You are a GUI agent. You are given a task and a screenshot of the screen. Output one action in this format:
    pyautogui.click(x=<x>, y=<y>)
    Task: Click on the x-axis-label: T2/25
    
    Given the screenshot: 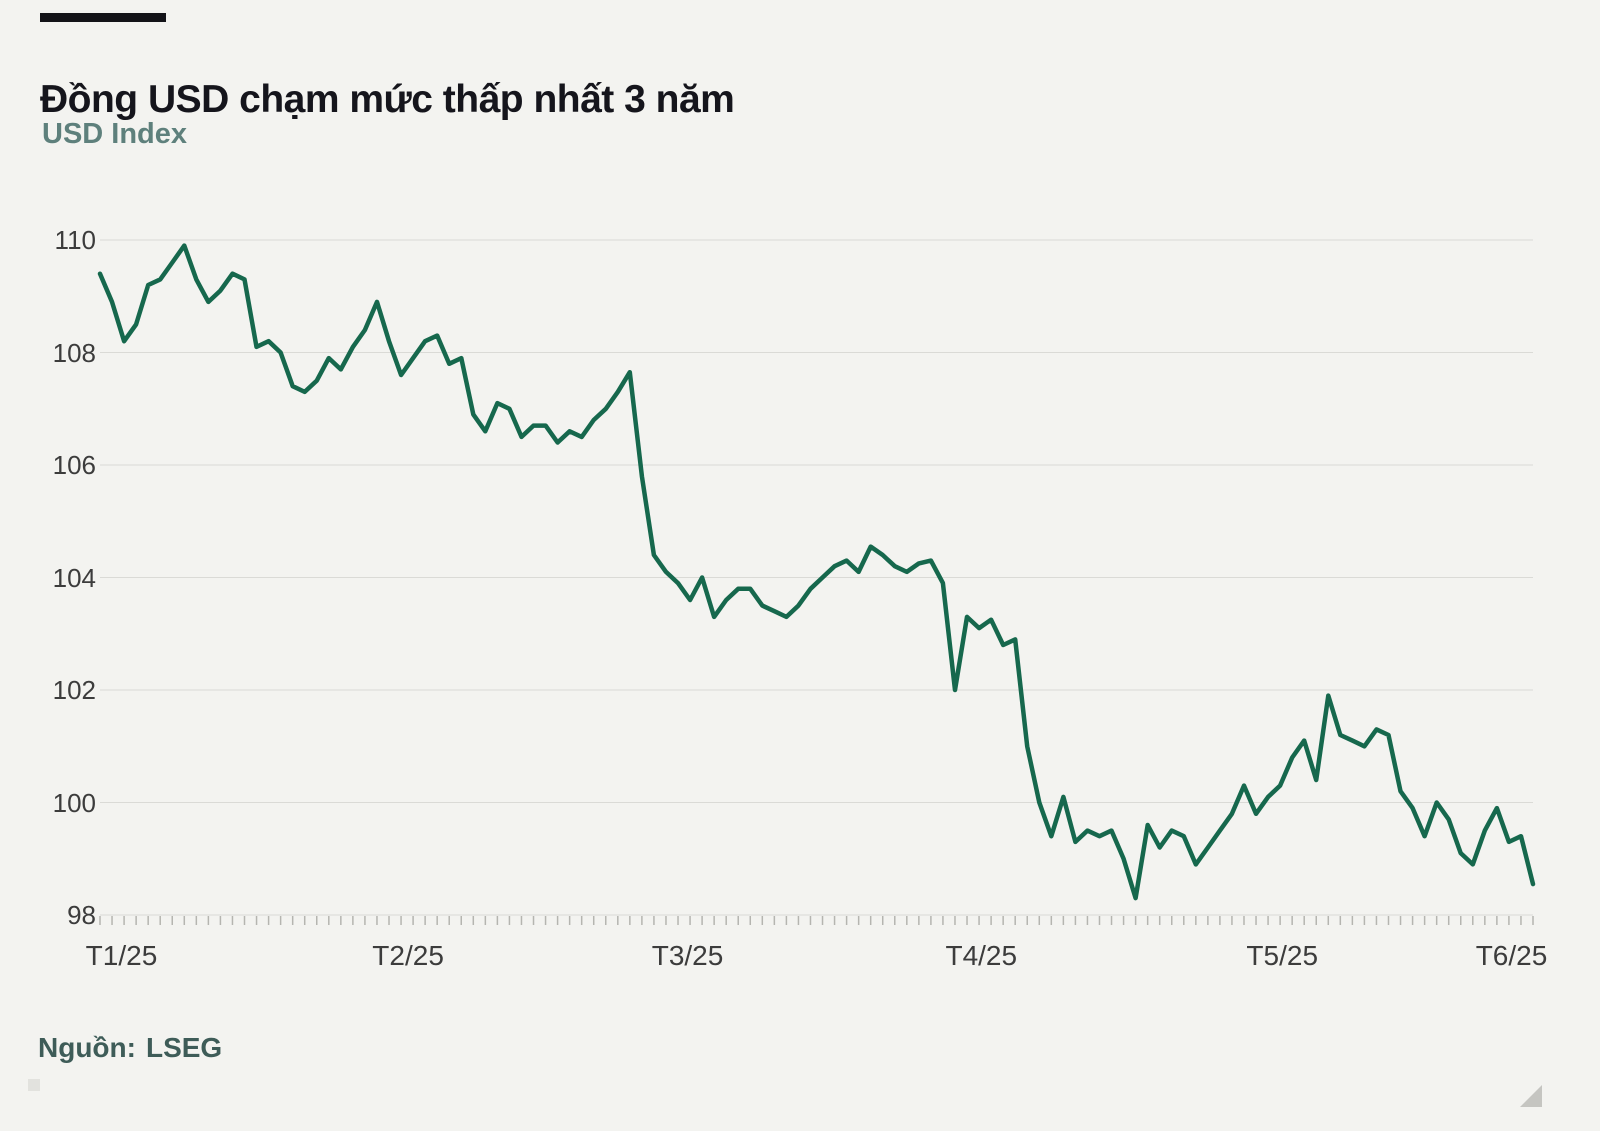 What is the action you would take?
    pyautogui.click(x=408, y=955)
    